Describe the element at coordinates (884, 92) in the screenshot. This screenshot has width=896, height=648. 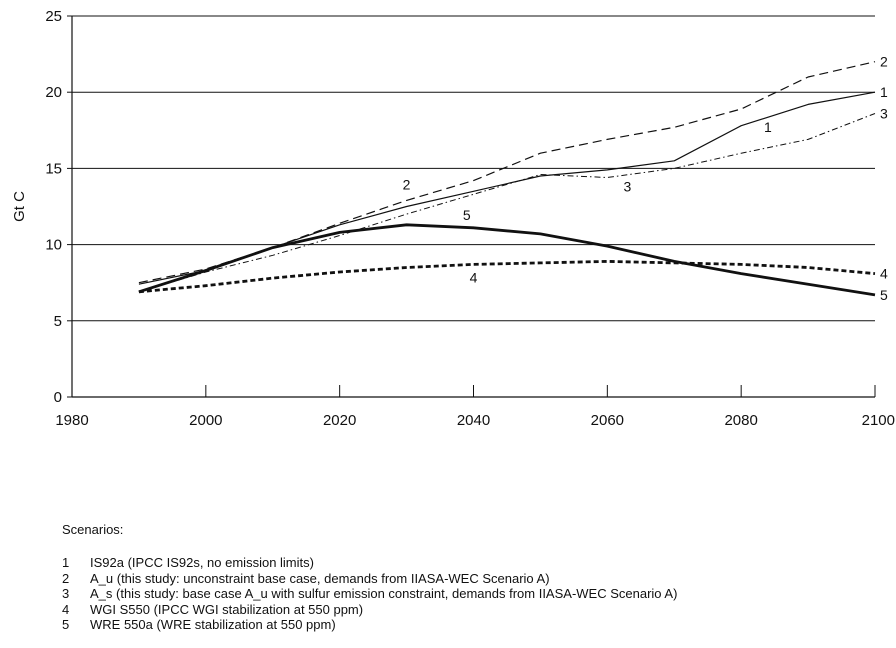
I see `series-end-label: 1` at that location.